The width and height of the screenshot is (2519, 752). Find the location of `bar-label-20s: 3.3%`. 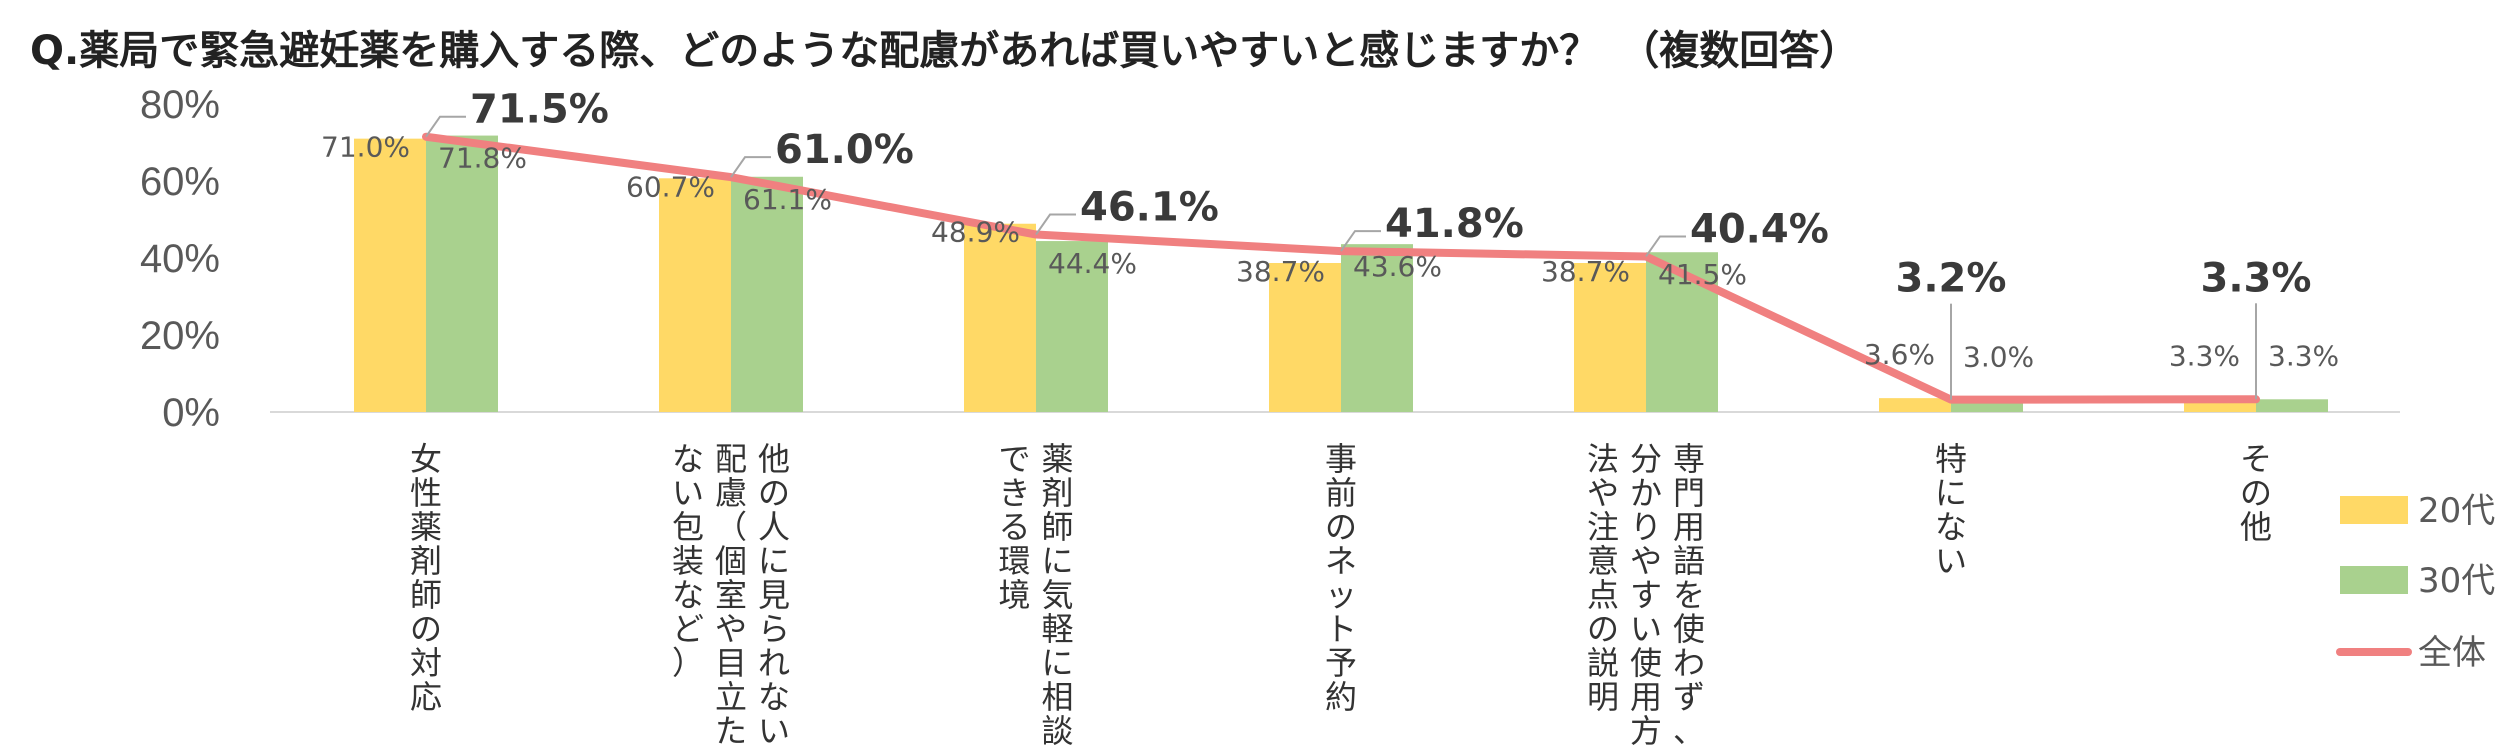

bar-label-20s: 3.3% is located at coordinates (2204, 355).